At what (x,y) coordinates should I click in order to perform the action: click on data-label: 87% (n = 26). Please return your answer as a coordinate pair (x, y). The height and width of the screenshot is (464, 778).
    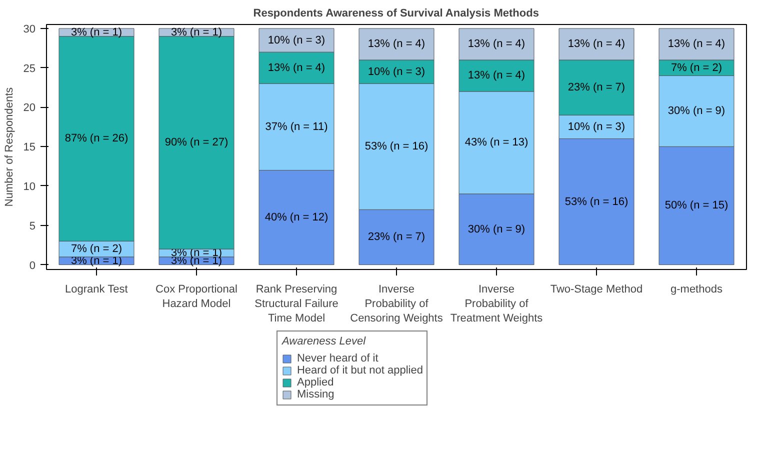
    Looking at the image, I should click on (96, 138).